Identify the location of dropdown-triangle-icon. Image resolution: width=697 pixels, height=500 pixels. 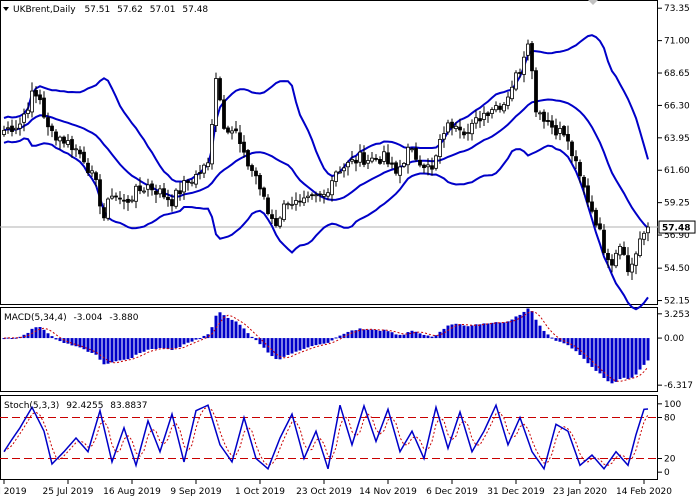
(6, 9).